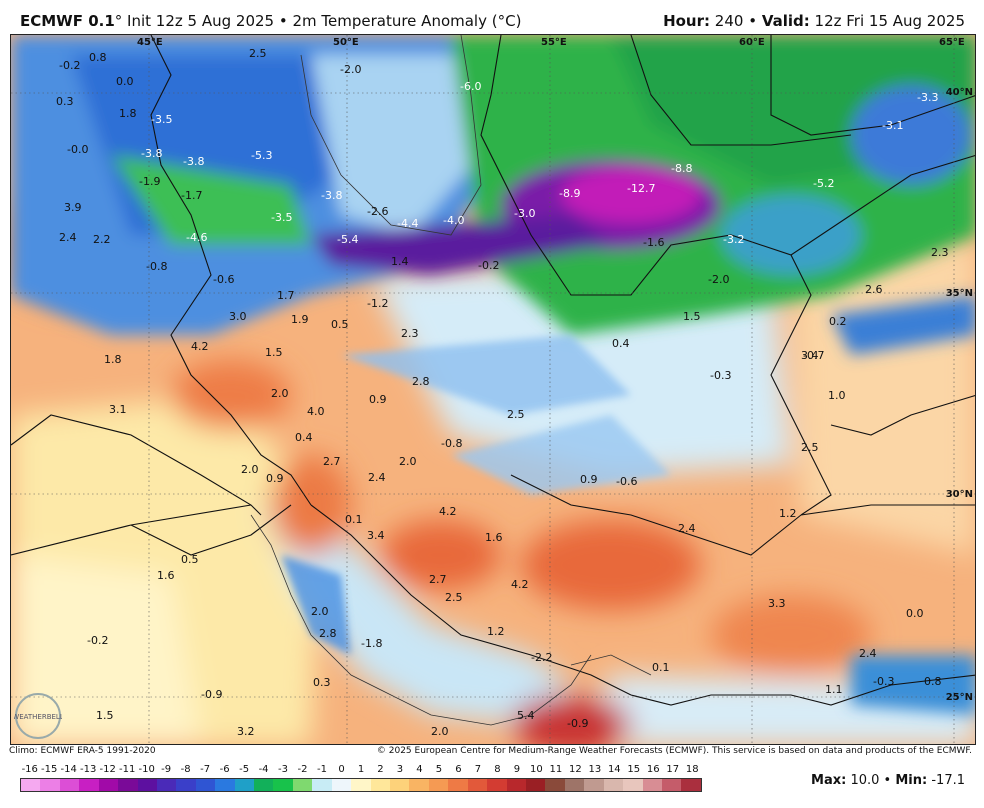 This screenshot has height=808, width=984. Describe the element at coordinates (88, 769) in the screenshot. I see `colorbar-tick: -13` at that location.